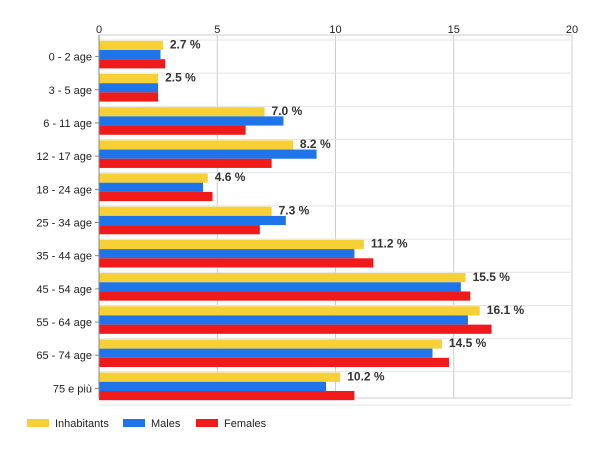 The width and height of the screenshot is (600, 450). Describe the element at coordinates (147, 424) in the screenshot. I see `legend: Inhabitants Males Females` at that location.